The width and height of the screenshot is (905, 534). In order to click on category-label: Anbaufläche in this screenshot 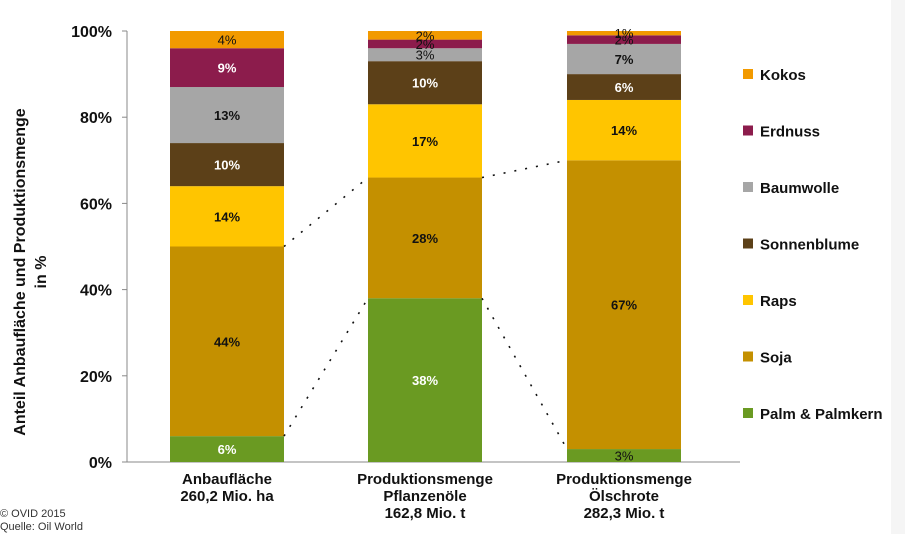, I will do `click(227, 479)`.